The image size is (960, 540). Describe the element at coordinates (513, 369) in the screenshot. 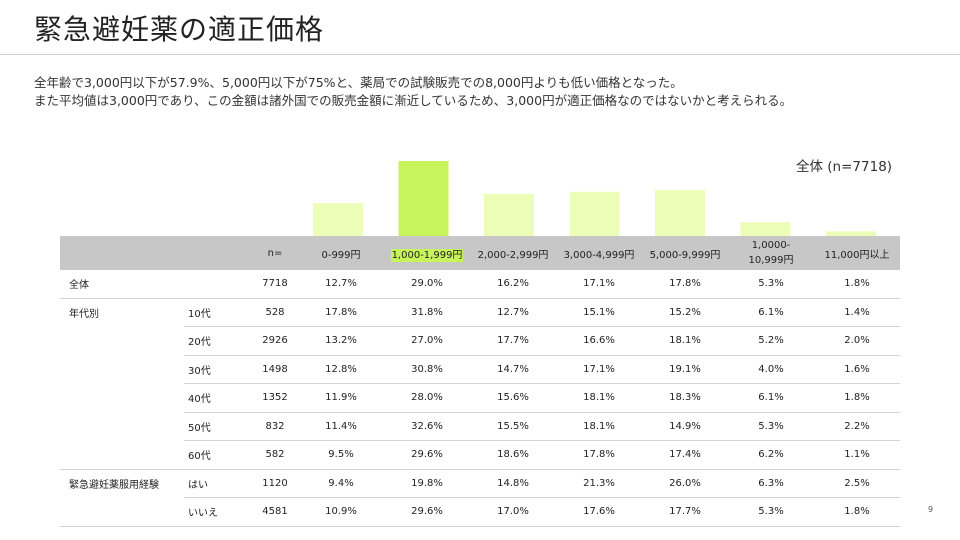

I see `row-percent-value: 14.7%` at that location.